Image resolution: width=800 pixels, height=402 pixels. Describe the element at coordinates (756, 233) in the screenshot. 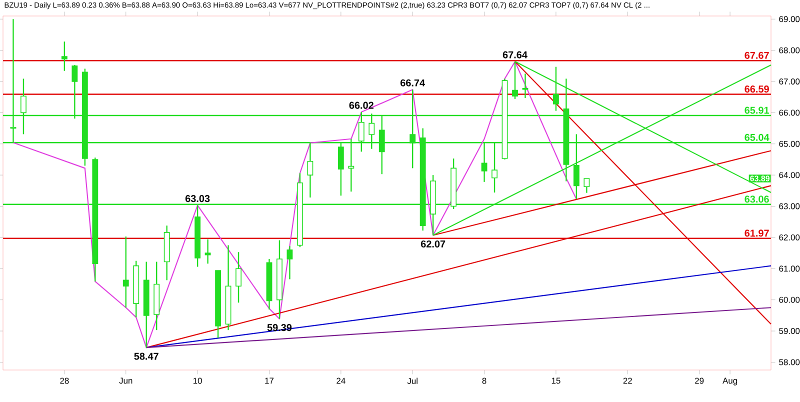

I see `ref-line-label: 61.97` at that location.